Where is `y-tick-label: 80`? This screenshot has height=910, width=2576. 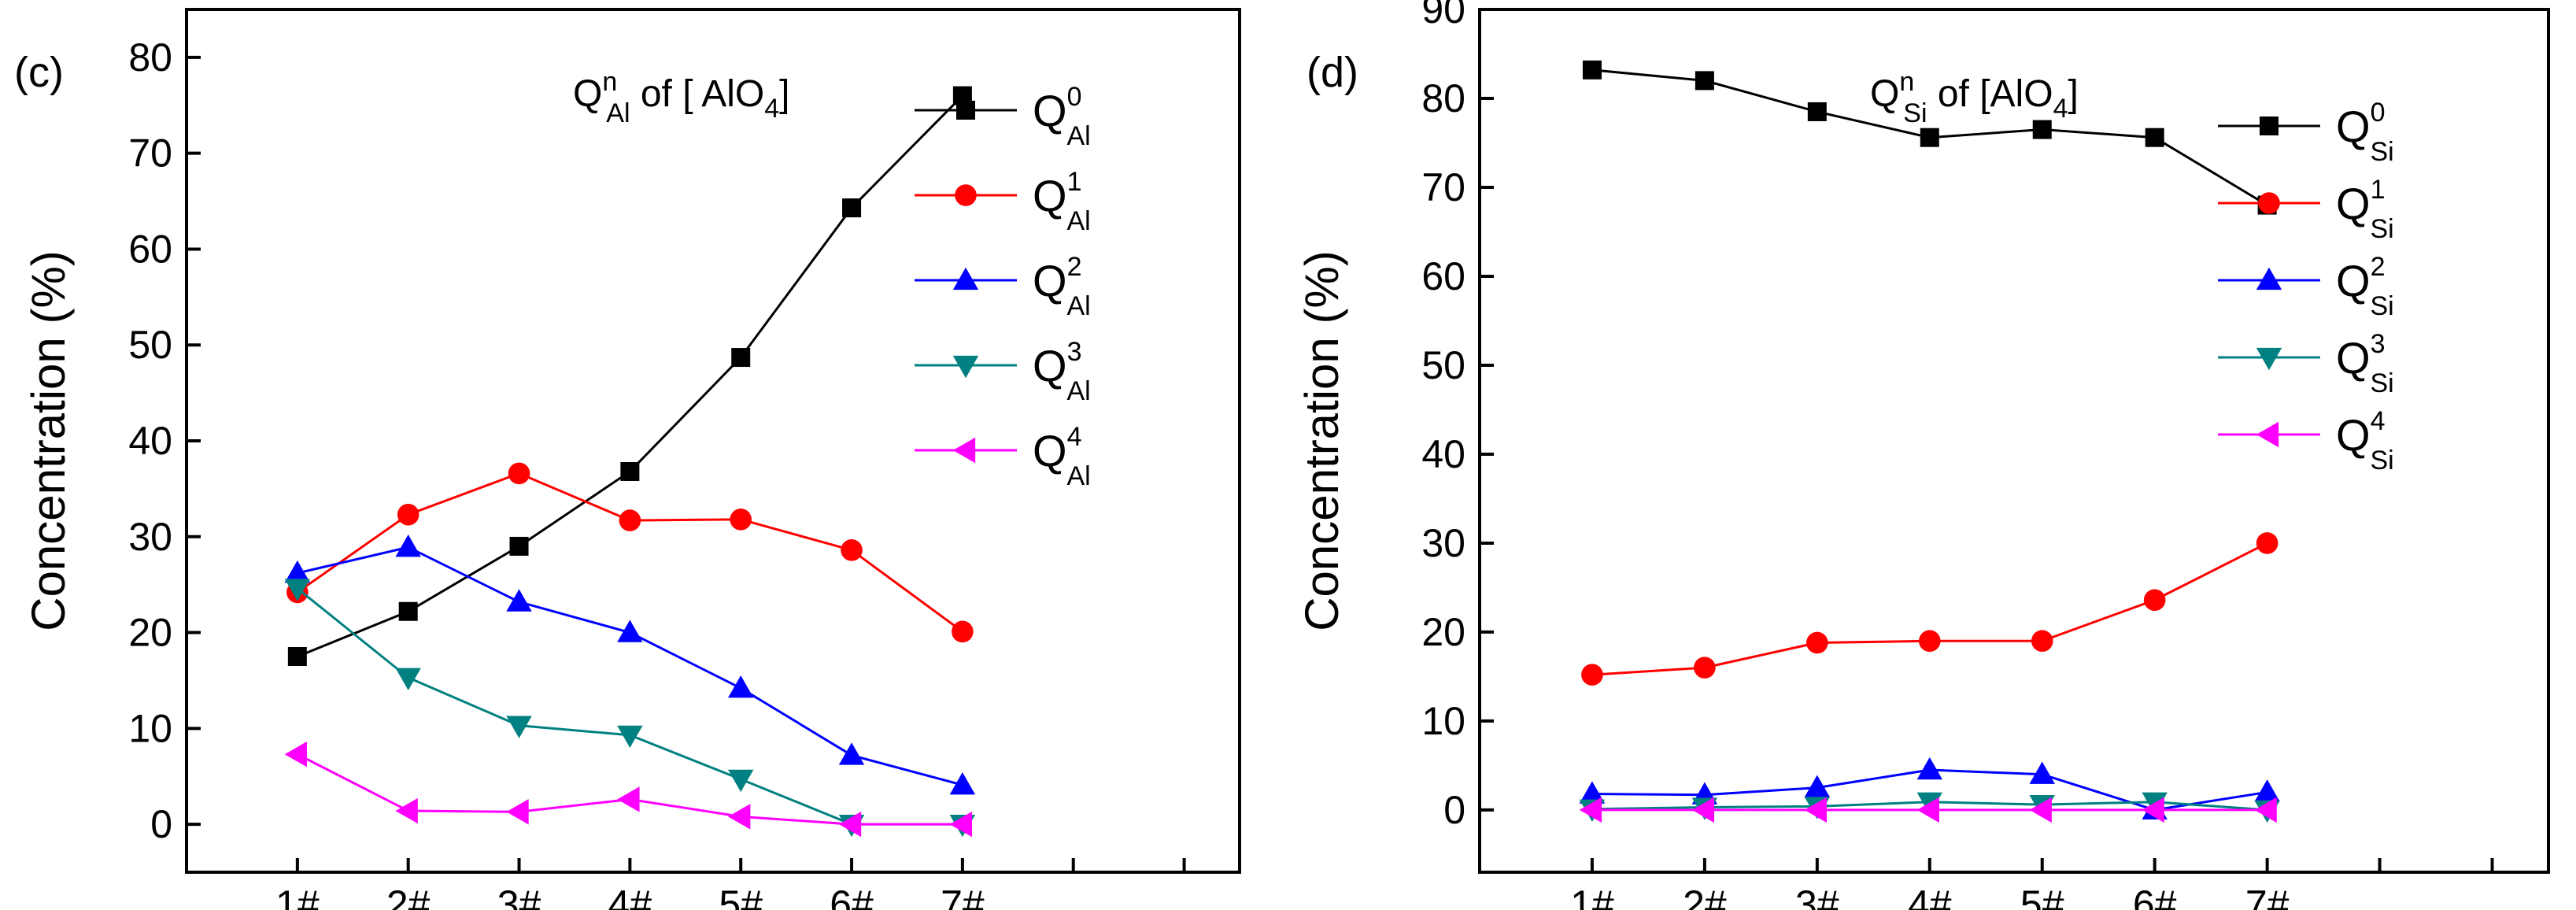 y-tick-label: 80 is located at coordinates (1443, 98).